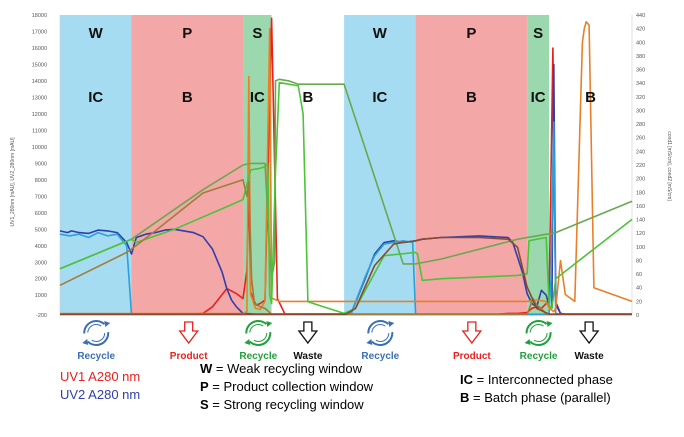  Describe the element at coordinates (640, 207) in the screenshot. I see `right-tick-label: 160` at that location.